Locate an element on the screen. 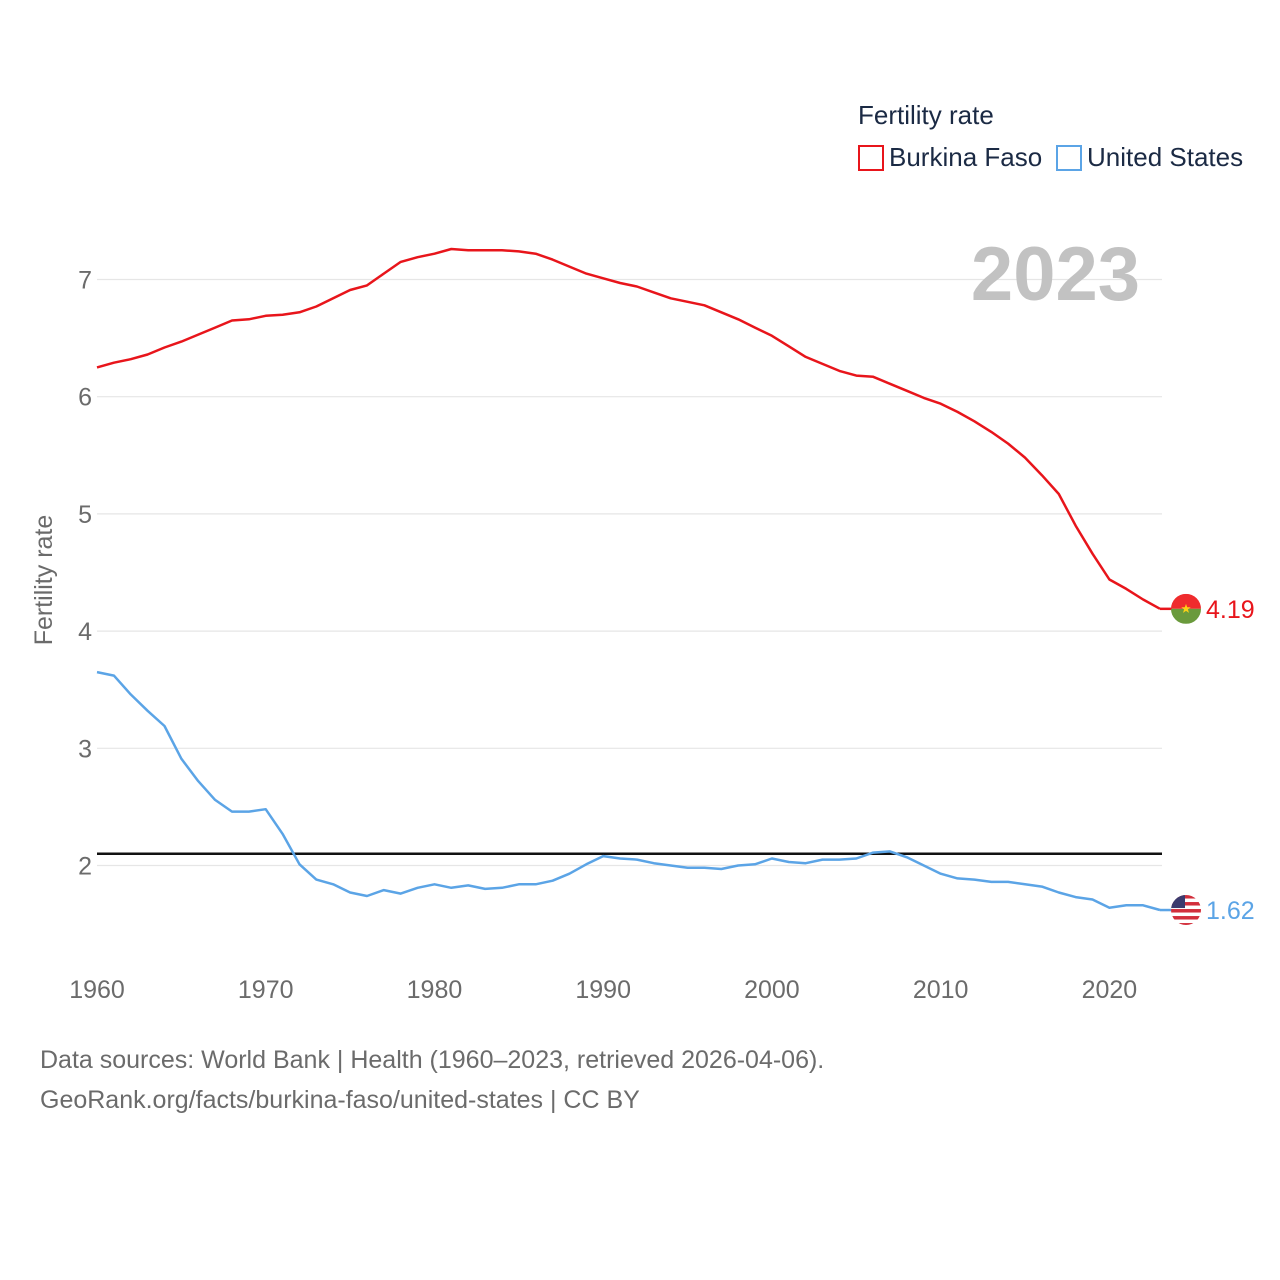  end-marker-united-states: 1.62 is located at coordinates (1207, 910).